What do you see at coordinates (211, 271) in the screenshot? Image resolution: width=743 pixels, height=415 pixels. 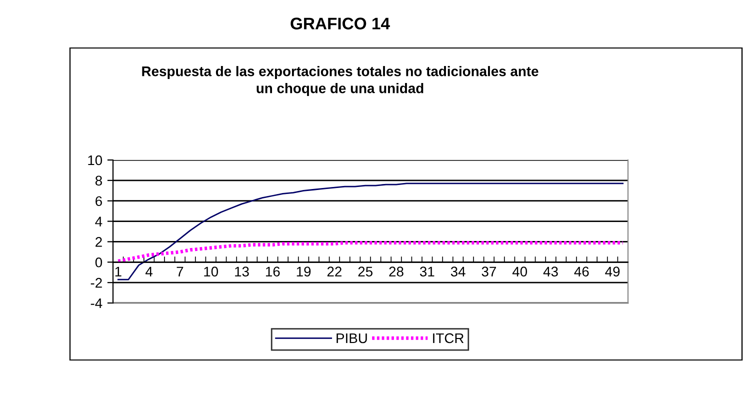 I see `x-tick-label: 10` at bounding box center [211, 271].